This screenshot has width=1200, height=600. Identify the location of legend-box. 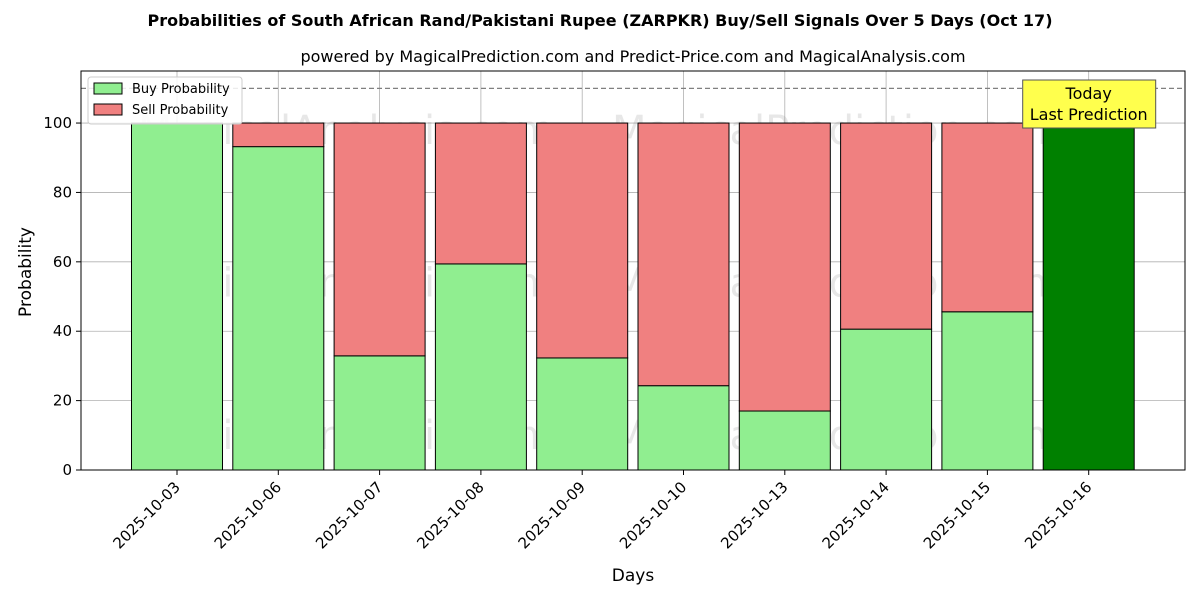
(165, 100).